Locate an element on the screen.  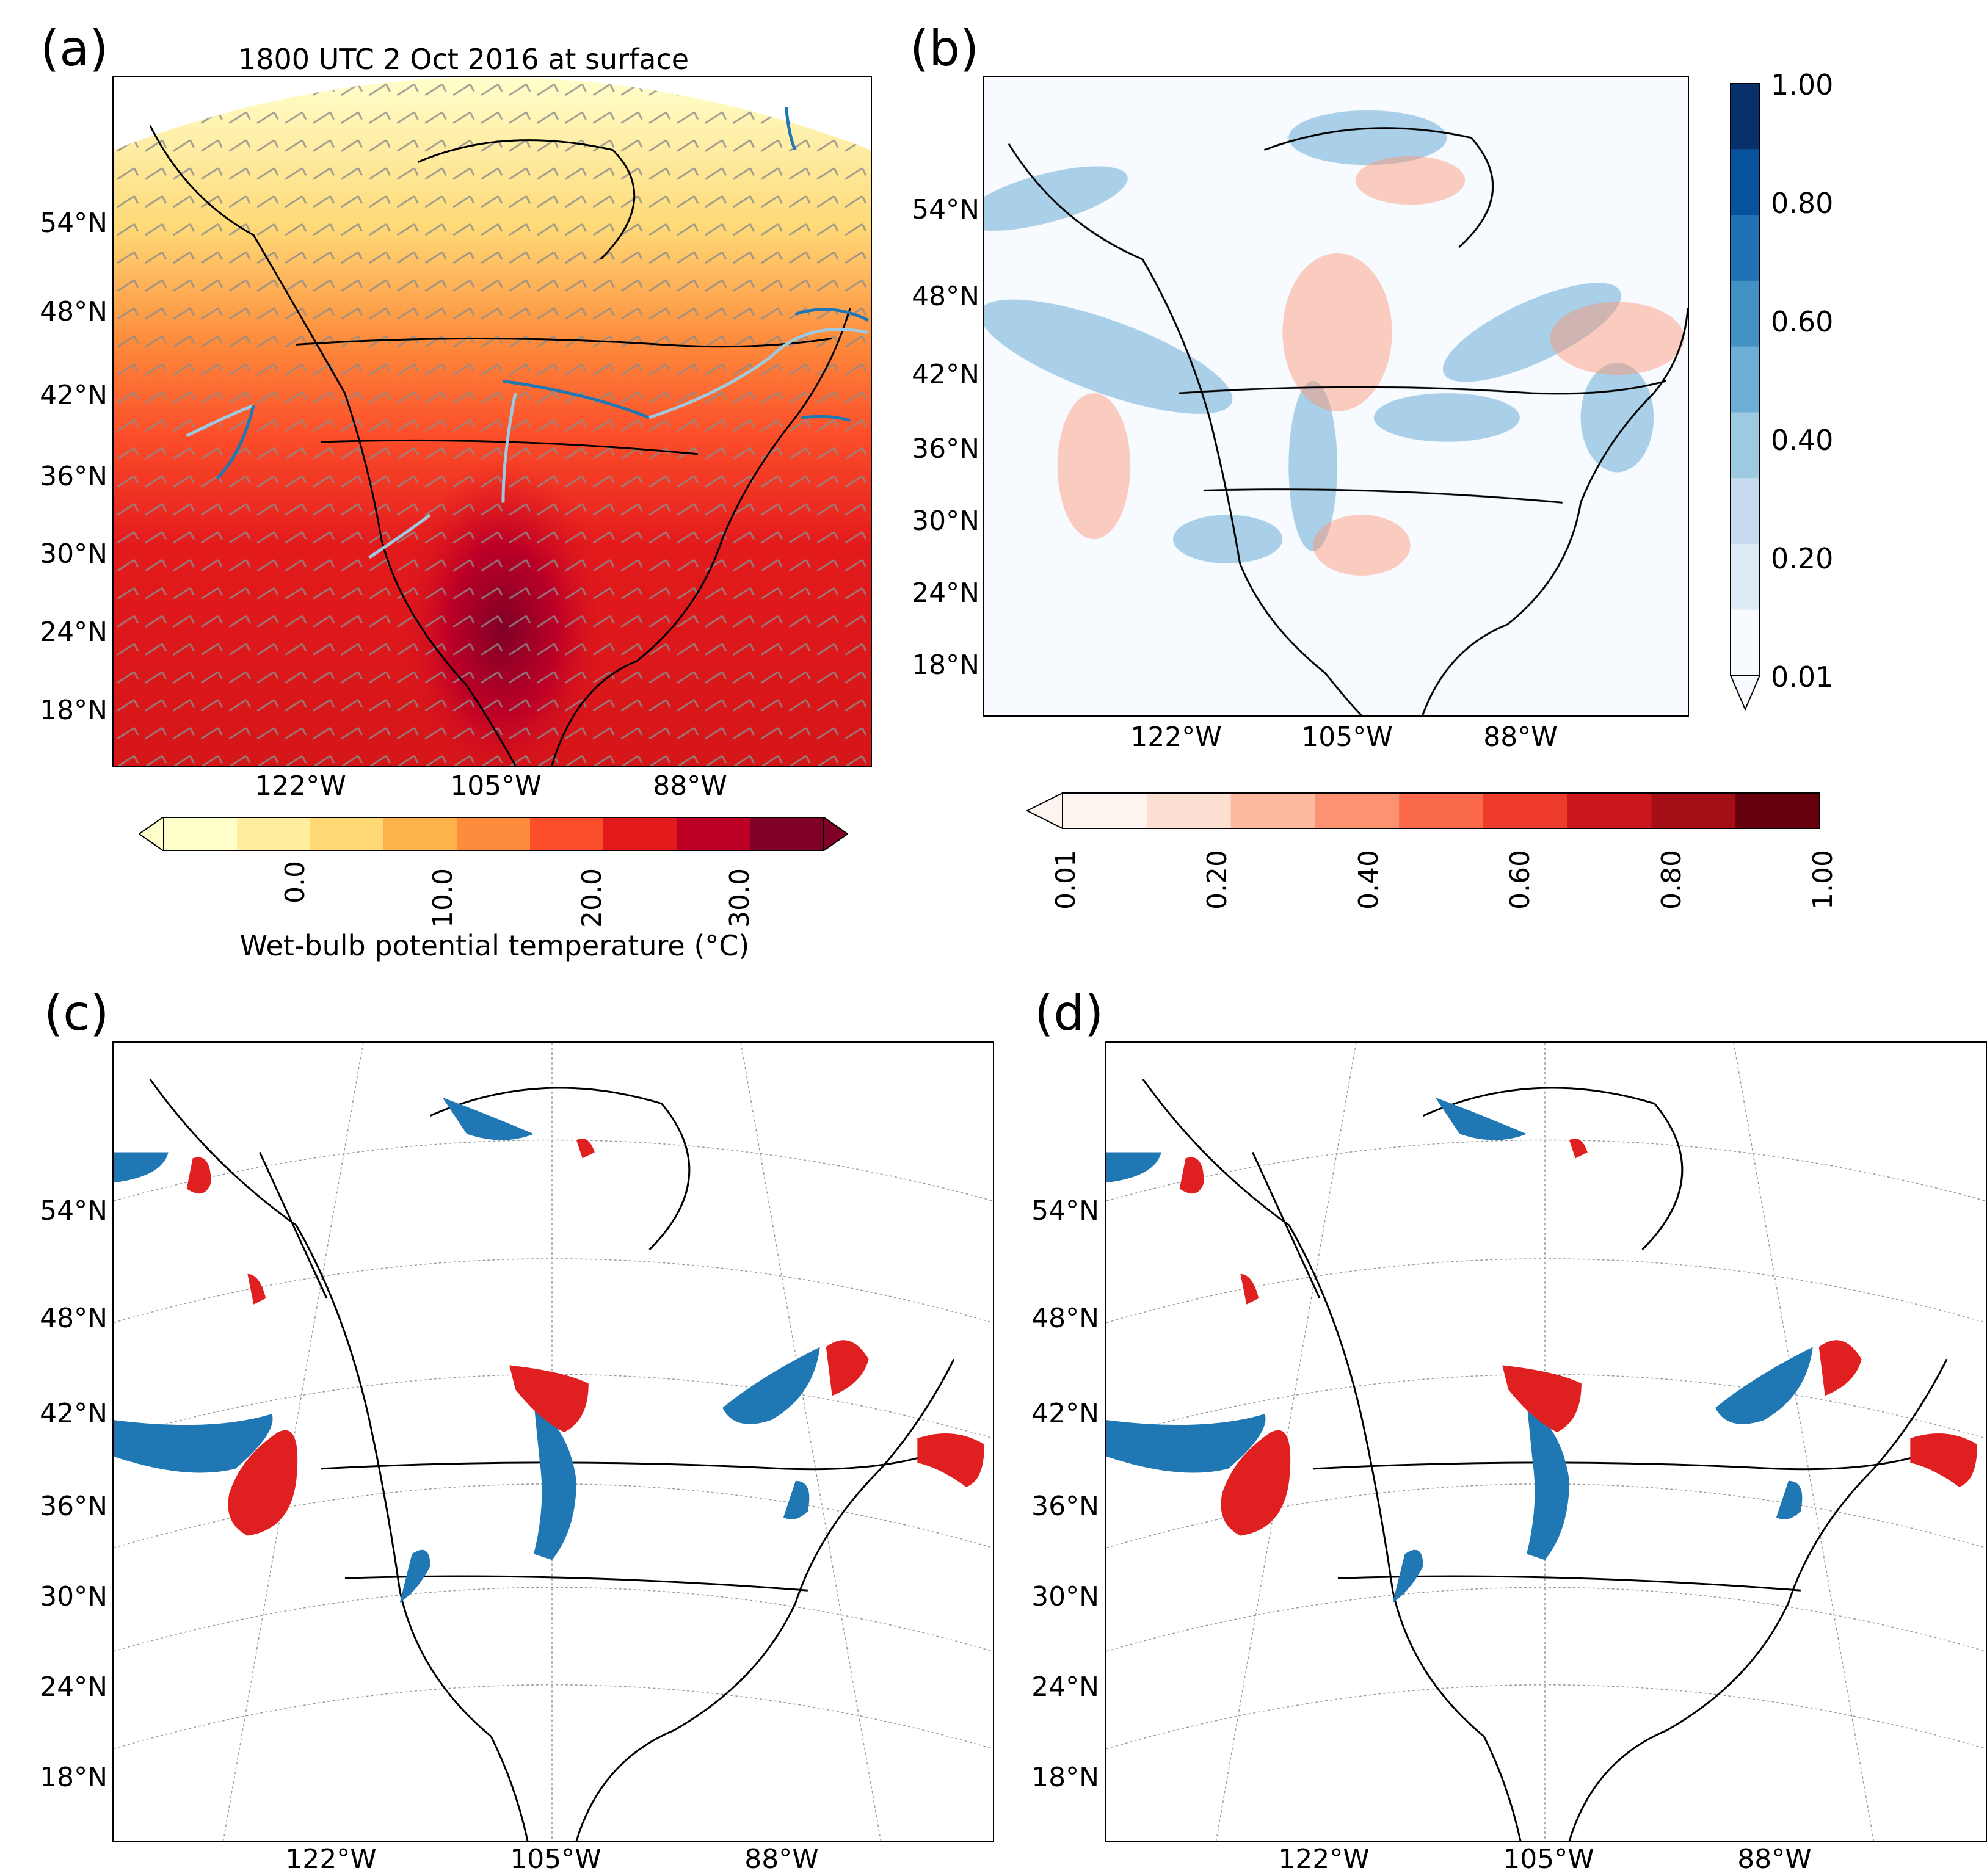
panel-b-colorbar-red-tick: 0.20 is located at coordinates (1217, 880).